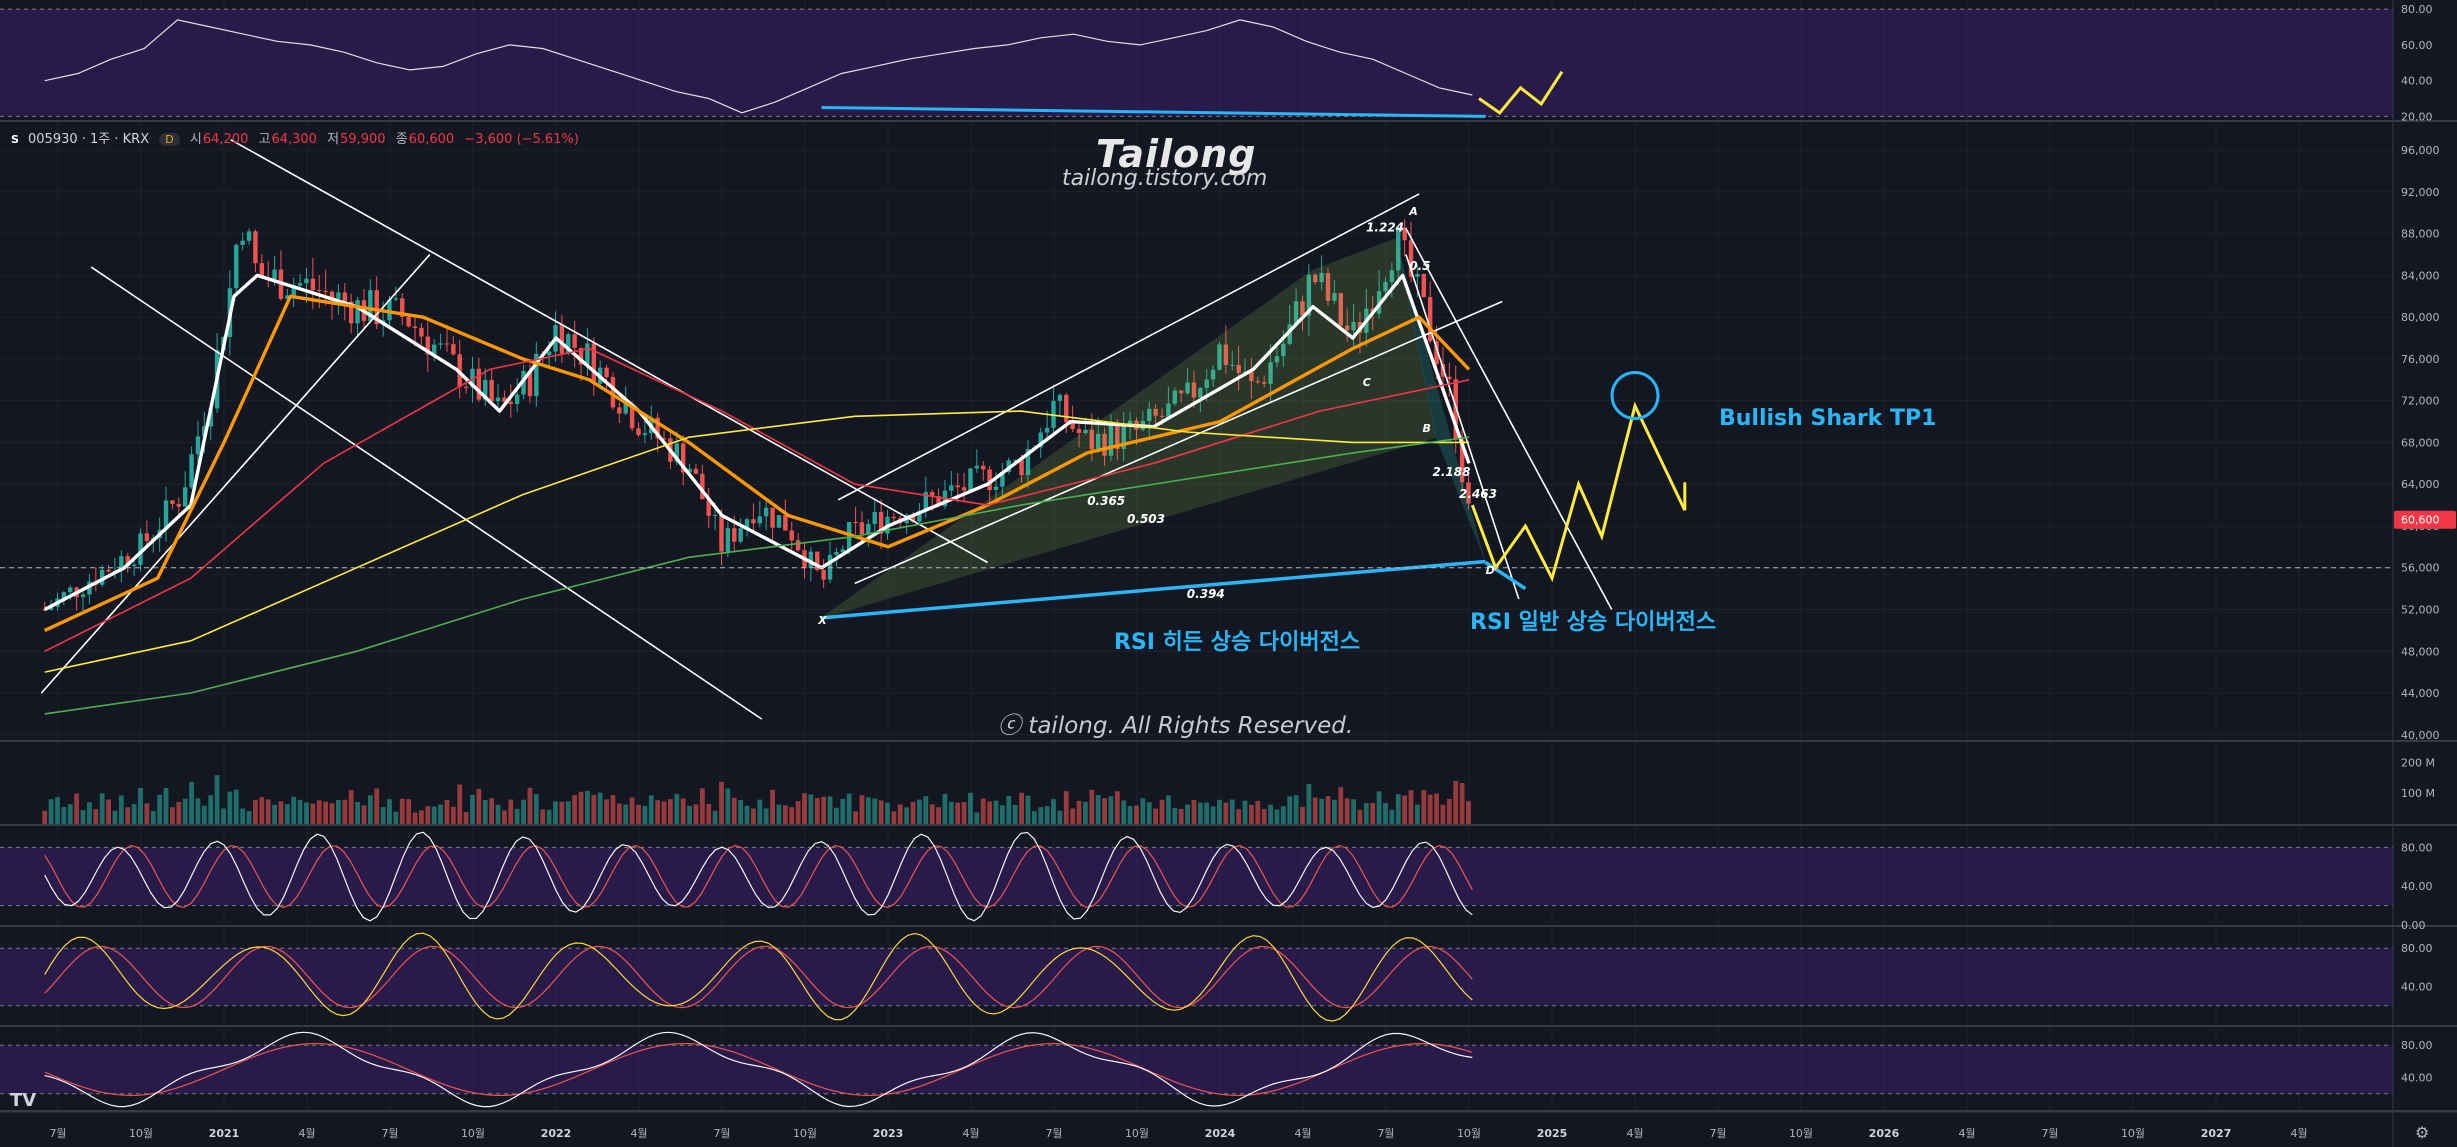 This screenshot has height=1147, width=2457. I want to click on y-tick-label: 52,000, so click(2420, 609).